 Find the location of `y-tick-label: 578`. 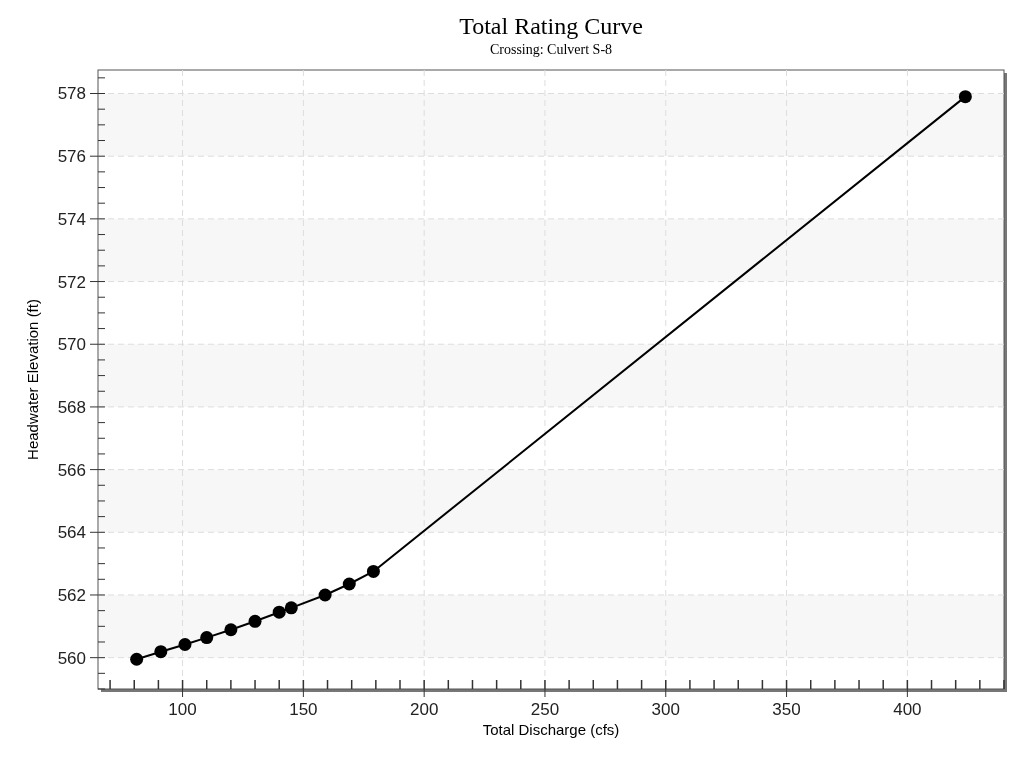

y-tick-label: 578 is located at coordinates (71, 94).